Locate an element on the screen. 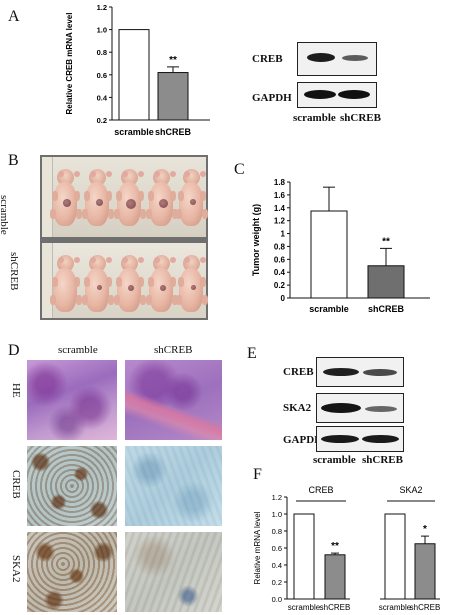 Image resolution: width=450 pixels, height=615 pixels. photo-b-row-shcreb: shCREB is located at coordinates (14, 271).